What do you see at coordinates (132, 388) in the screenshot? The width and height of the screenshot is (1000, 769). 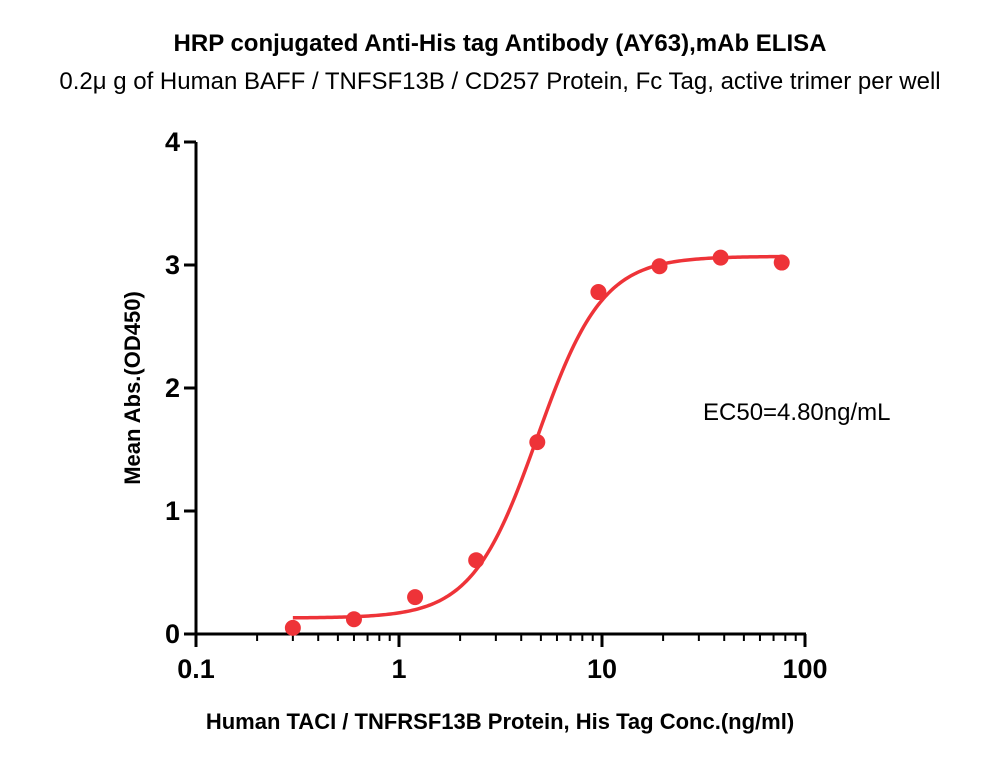 I see `y-axis-label: Mean Abs.(OD450)` at bounding box center [132, 388].